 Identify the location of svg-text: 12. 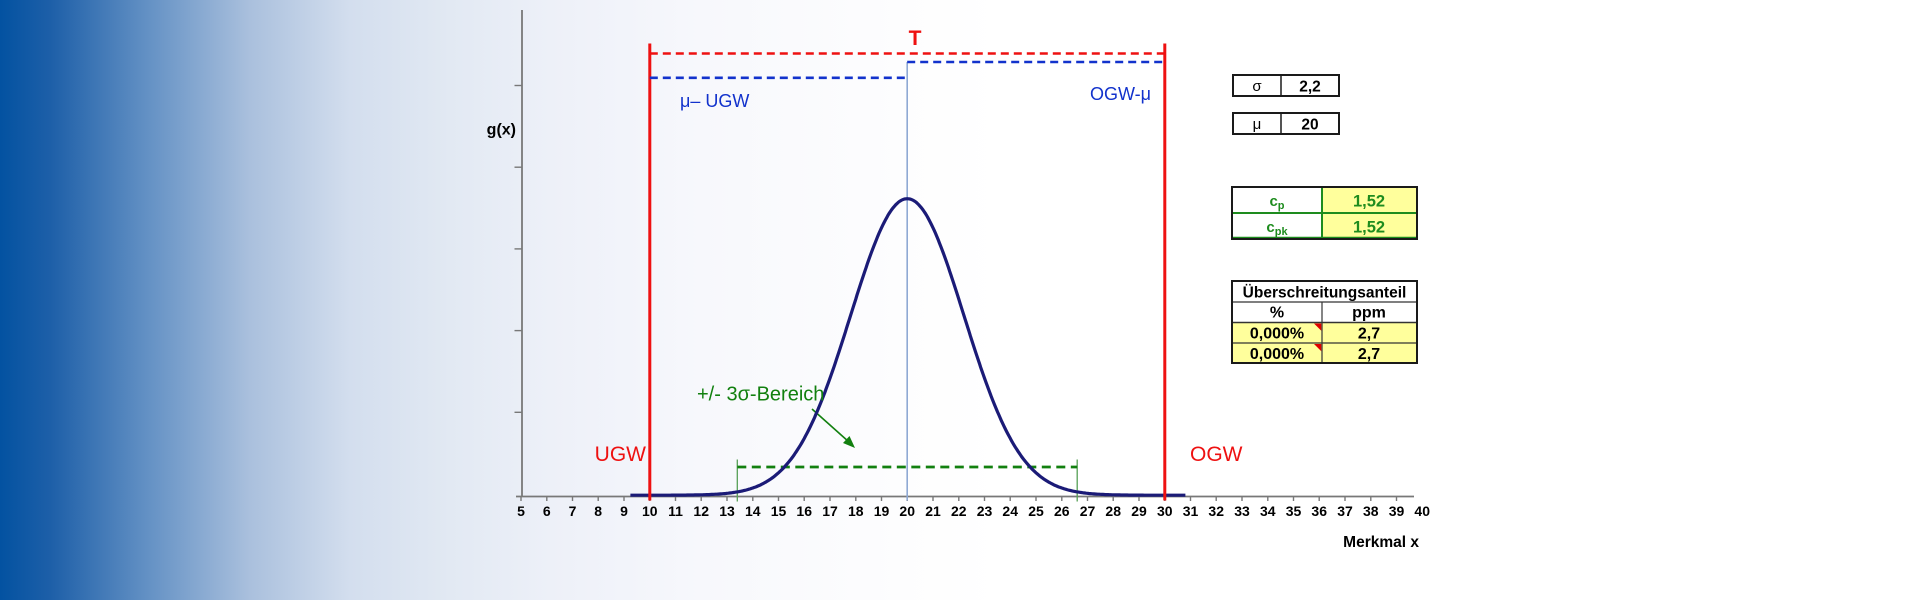
(701, 511).